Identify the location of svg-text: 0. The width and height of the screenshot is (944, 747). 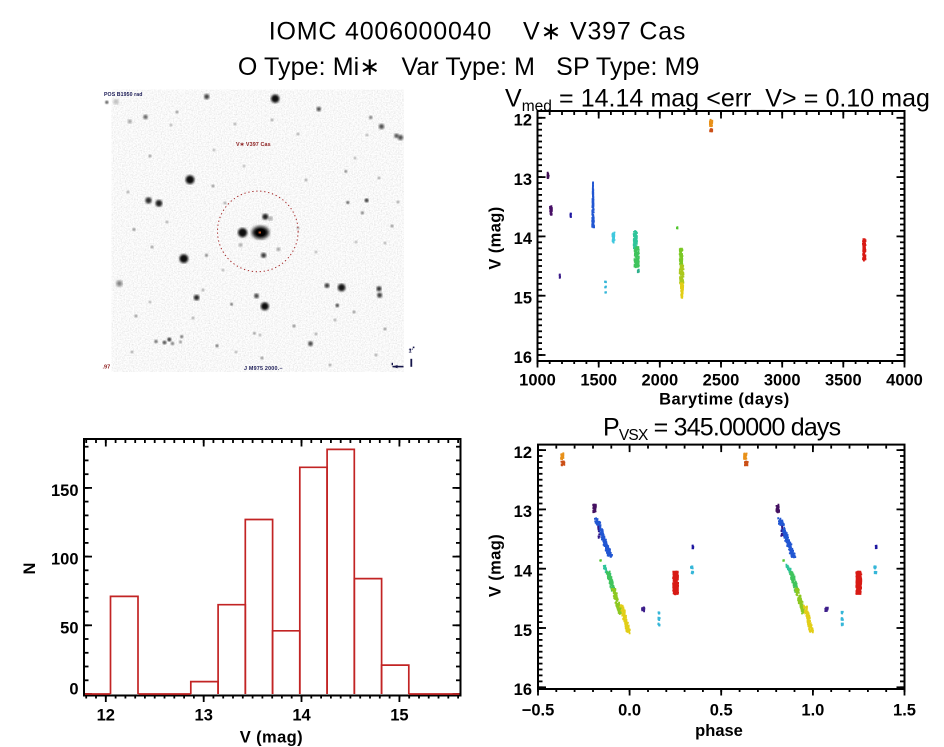
(73, 690).